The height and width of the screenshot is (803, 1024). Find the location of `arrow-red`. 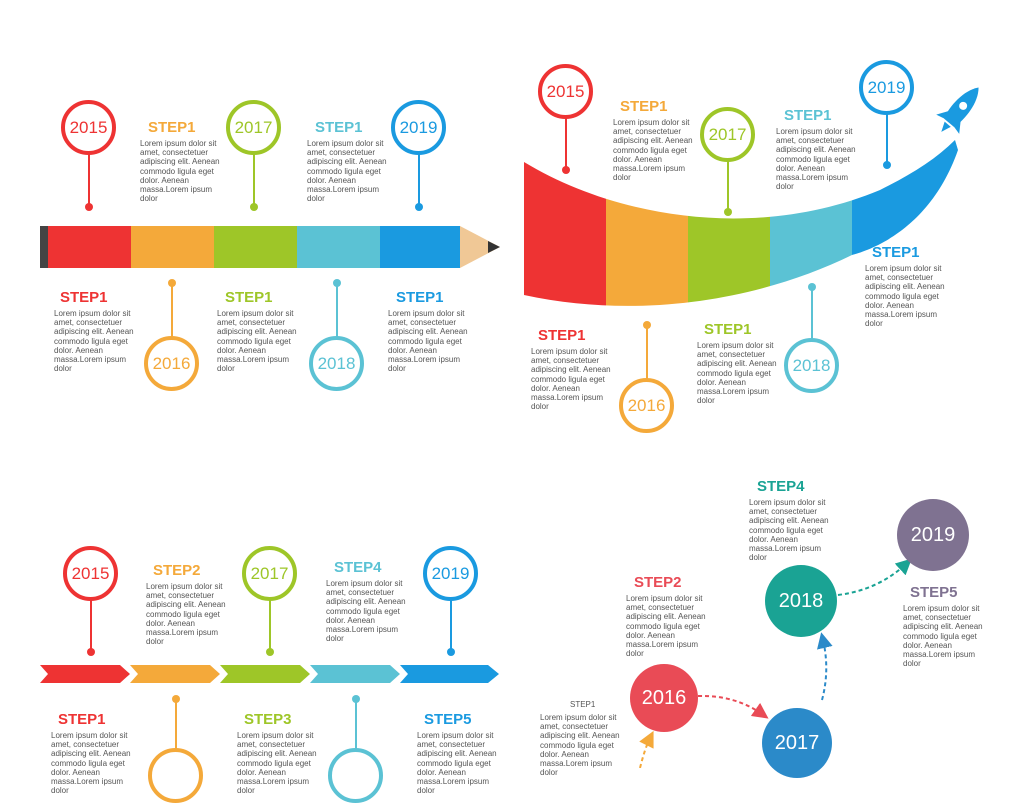

arrow-red is located at coordinates (85, 674).